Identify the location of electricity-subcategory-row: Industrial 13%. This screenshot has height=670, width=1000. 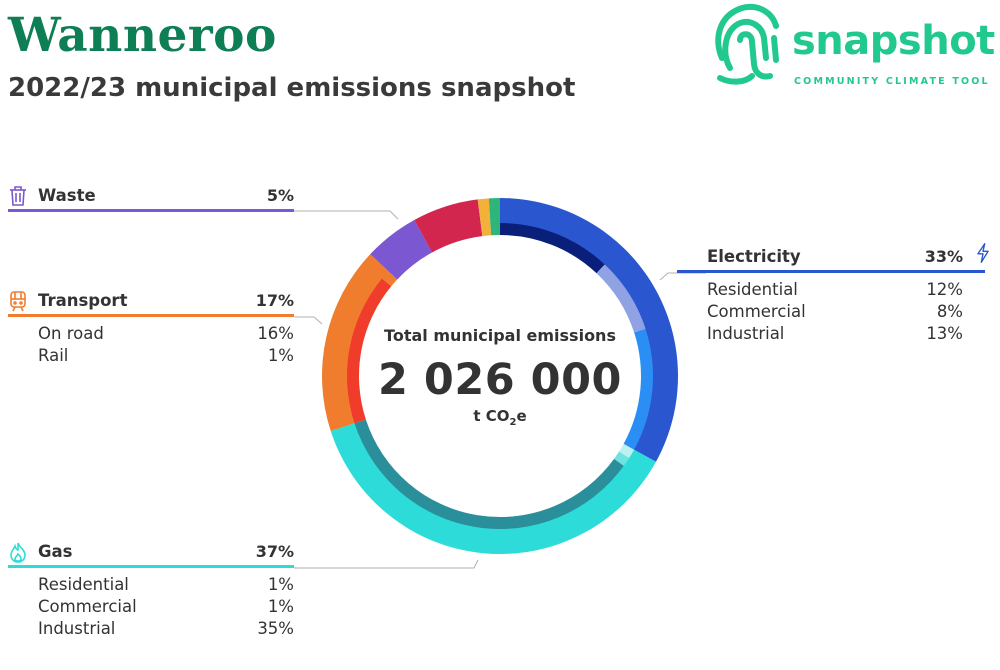
(835, 335).